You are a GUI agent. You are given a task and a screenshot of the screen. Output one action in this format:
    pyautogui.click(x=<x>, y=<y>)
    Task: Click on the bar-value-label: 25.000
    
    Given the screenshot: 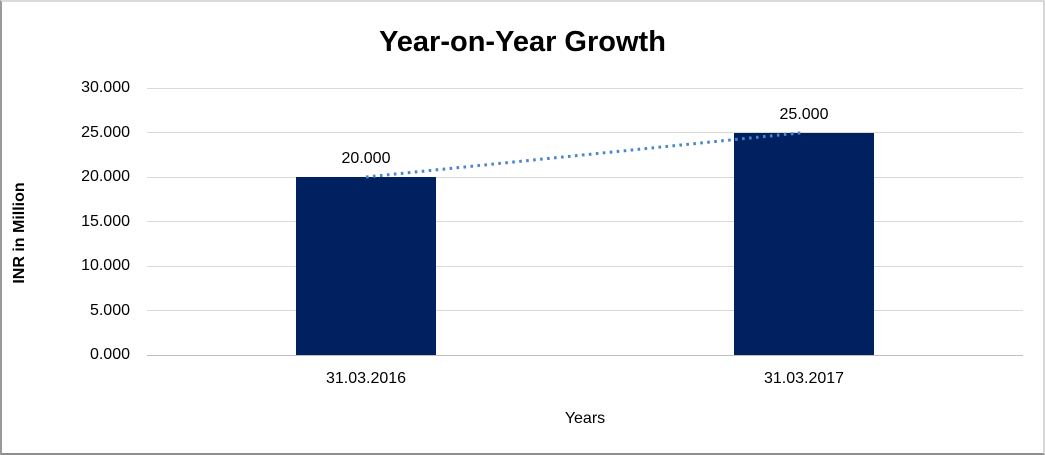 What is the action you would take?
    pyautogui.click(x=804, y=114)
    